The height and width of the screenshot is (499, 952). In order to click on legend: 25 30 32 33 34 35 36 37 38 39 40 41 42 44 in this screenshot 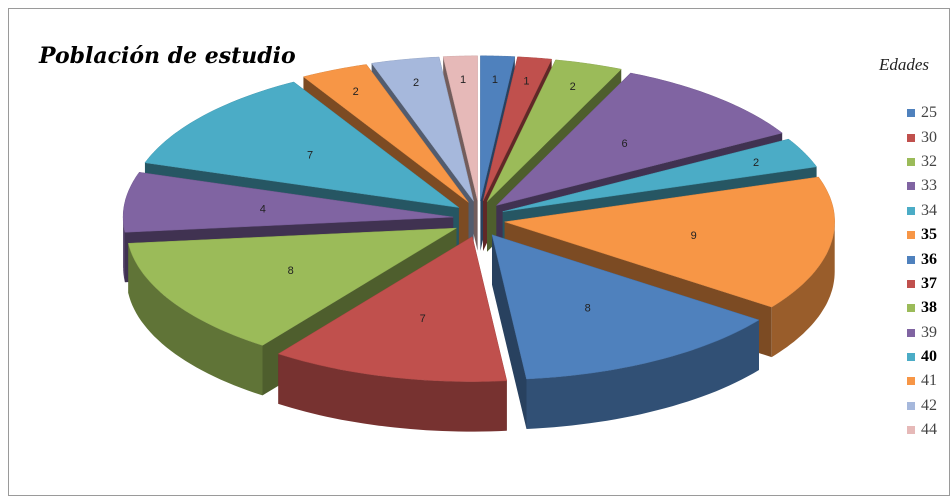, I will do `click(922, 271)`.